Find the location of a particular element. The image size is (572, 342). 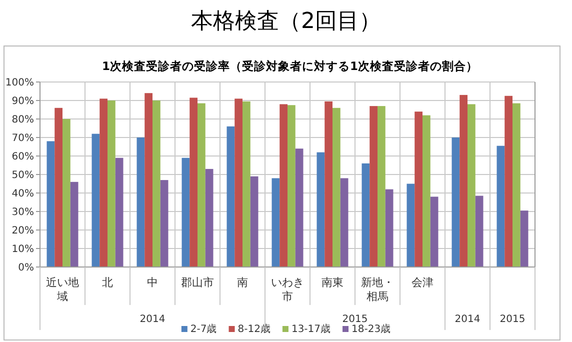

x-tick-label: 近い地域 is located at coordinates (62, 289).